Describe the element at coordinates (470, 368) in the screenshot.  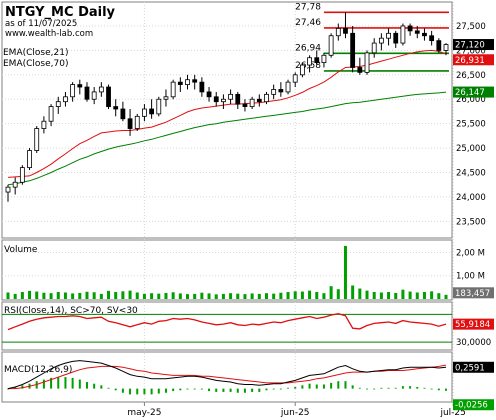
I see `macd-last-tag: 0,2591` at that location.